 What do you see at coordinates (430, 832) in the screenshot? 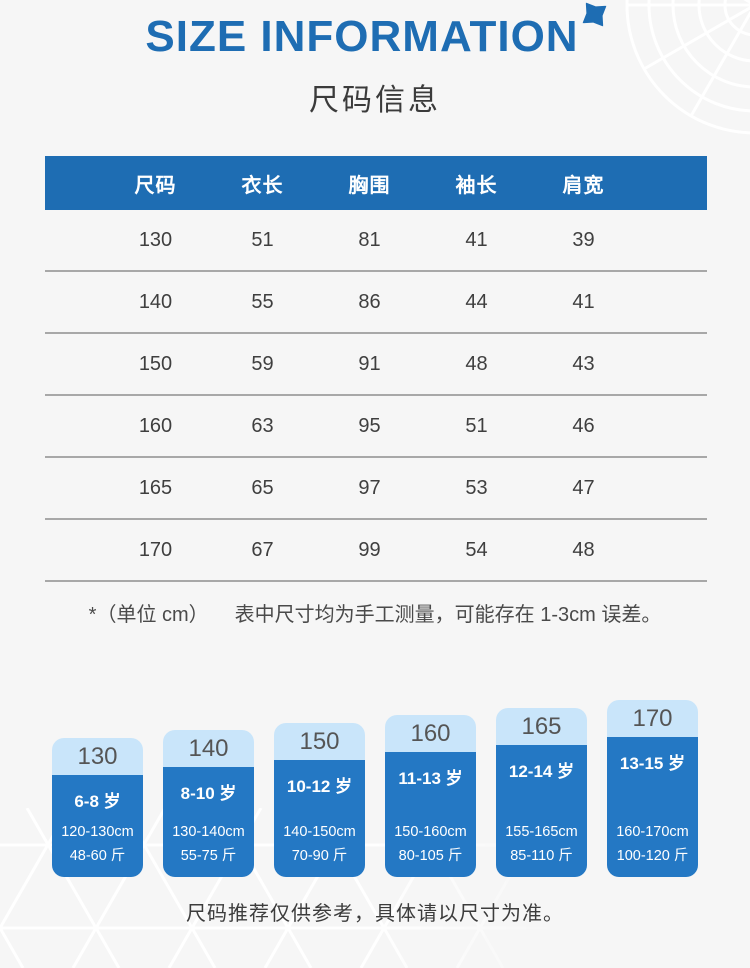
I see `bar-height-range: 150-160cm` at bounding box center [430, 832].